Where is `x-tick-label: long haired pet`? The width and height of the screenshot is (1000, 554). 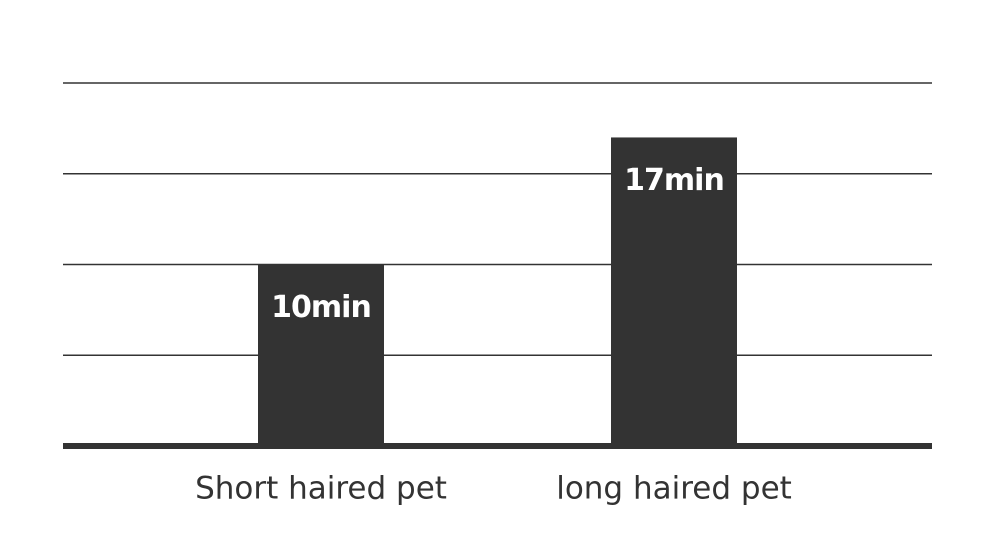
x-tick-label: long haired pet is located at coordinates (674, 489).